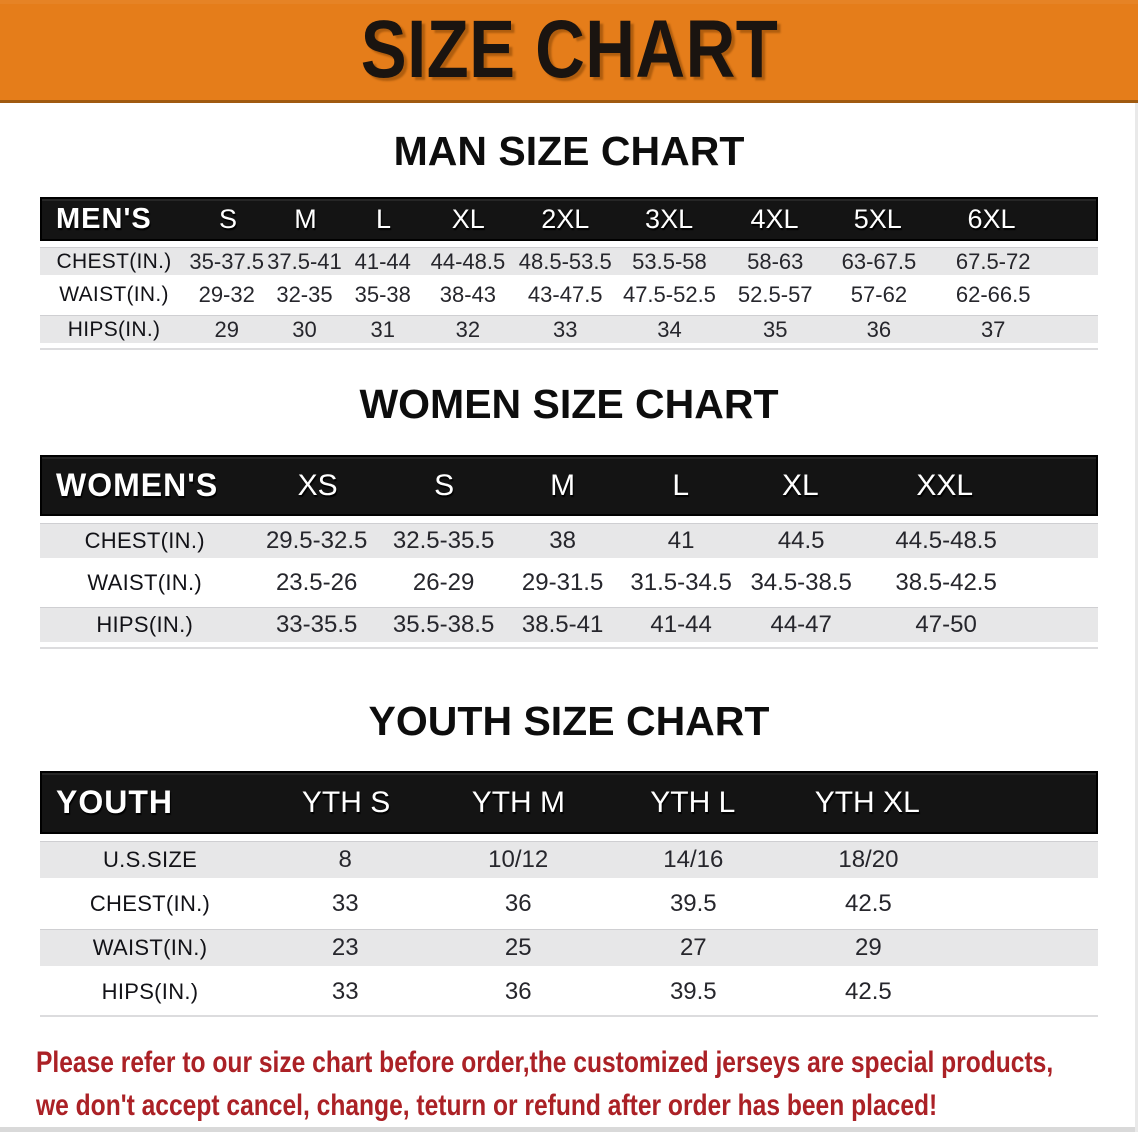 The height and width of the screenshot is (1132, 1138). I want to click on column-header: YTH L, so click(693, 802).